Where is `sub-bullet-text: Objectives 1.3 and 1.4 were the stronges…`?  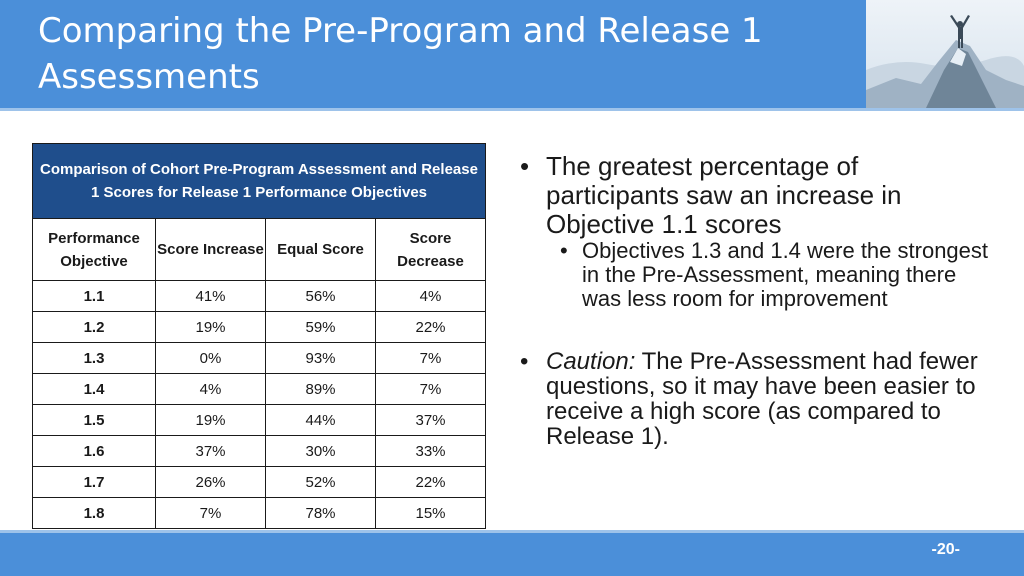
sub-bullet-text: Objectives 1.3 and 1.4 were the stronges… is located at coordinates (785, 274).